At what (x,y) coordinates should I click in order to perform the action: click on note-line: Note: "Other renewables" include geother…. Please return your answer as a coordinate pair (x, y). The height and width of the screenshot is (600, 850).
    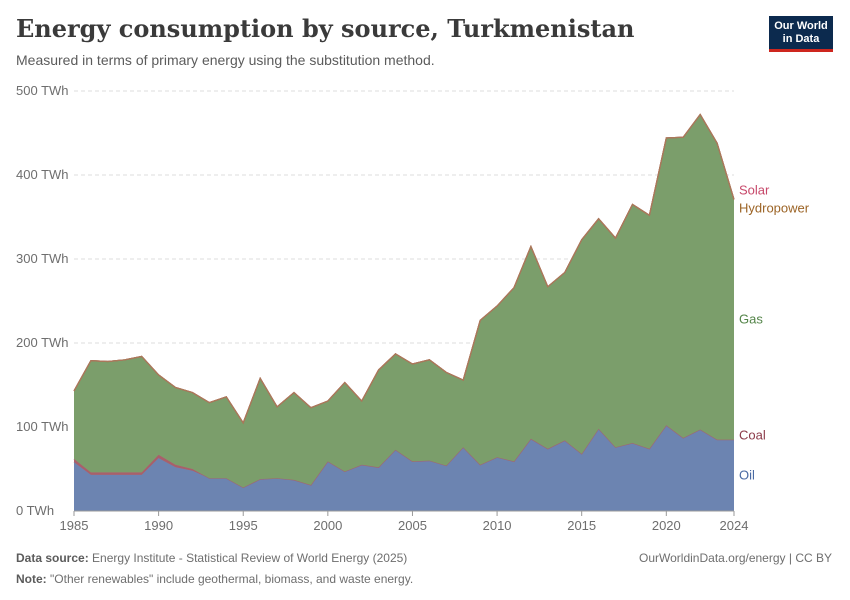
    Looking at the image, I should click on (214, 579).